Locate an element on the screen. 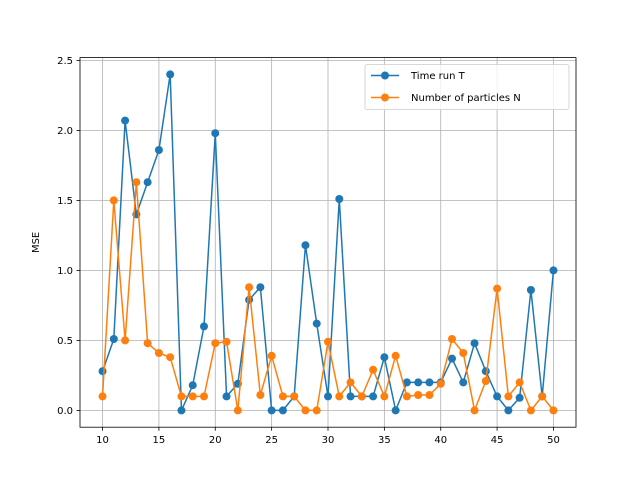  x-tick-label: 30 is located at coordinates (328, 440).